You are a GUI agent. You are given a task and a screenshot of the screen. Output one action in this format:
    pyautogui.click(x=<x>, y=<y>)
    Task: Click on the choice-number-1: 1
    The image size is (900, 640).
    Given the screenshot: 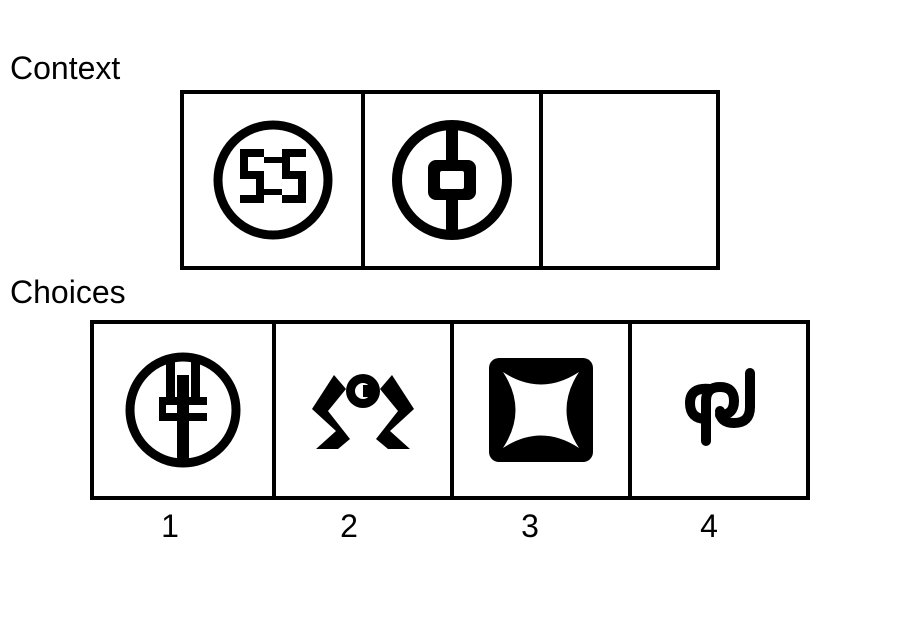 What is the action you would take?
    pyautogui.click(x=170, y=526)
    